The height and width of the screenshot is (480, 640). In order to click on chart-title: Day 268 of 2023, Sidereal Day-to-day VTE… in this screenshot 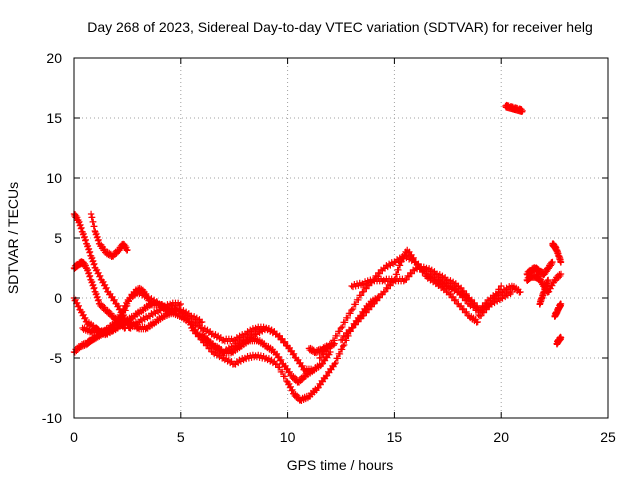, I will do `click(340, 27)`.